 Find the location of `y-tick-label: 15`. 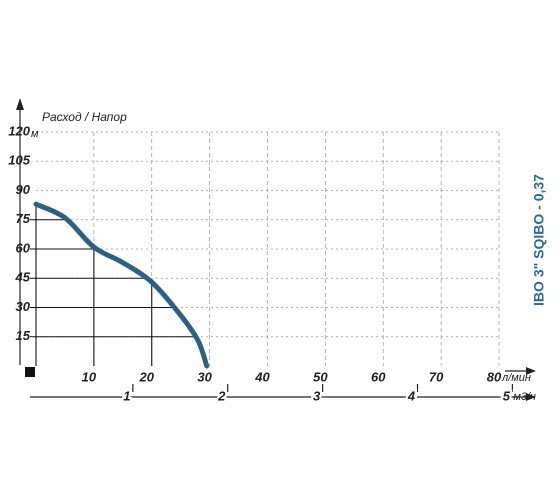

y-tick-label: 15 is located at coordinates (23, 335).